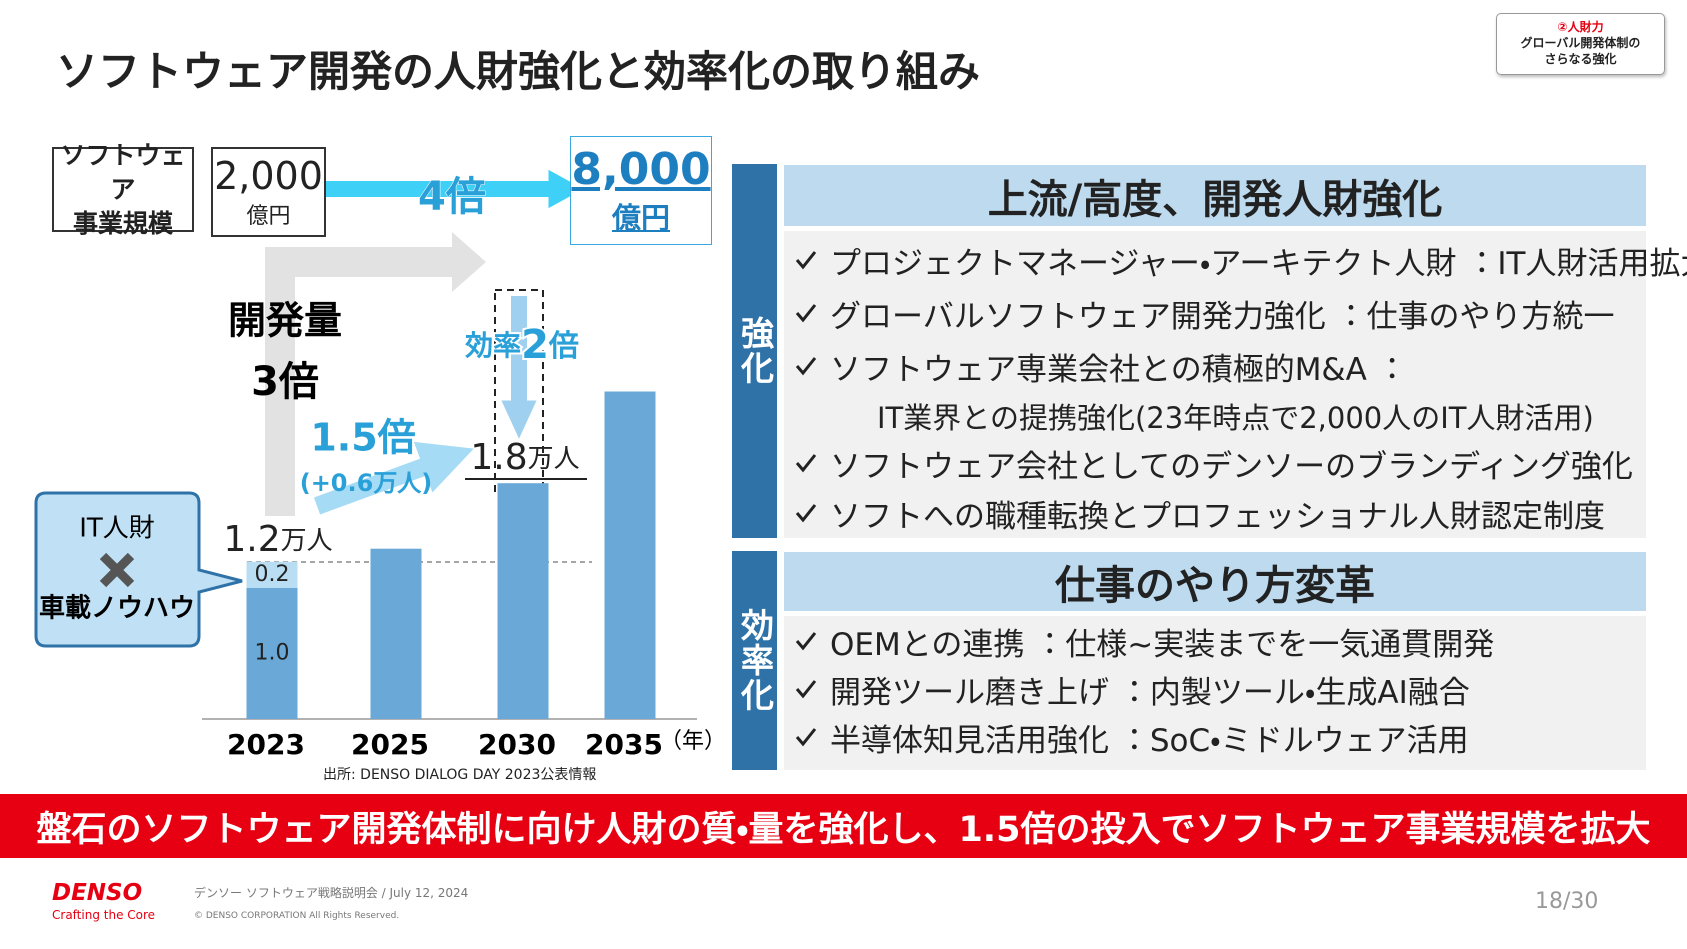  I want to click on efficiency-label: 効率2倍, so click(521, 345).